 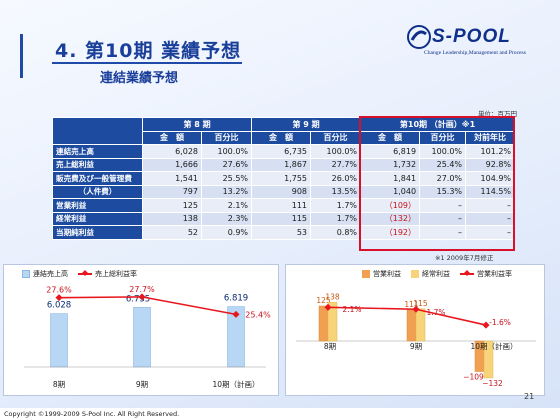 What do you see at coordinates (336, 164) in the screenshot?
I see `table-cell: 27.7%` at bounding box center [336, 164].